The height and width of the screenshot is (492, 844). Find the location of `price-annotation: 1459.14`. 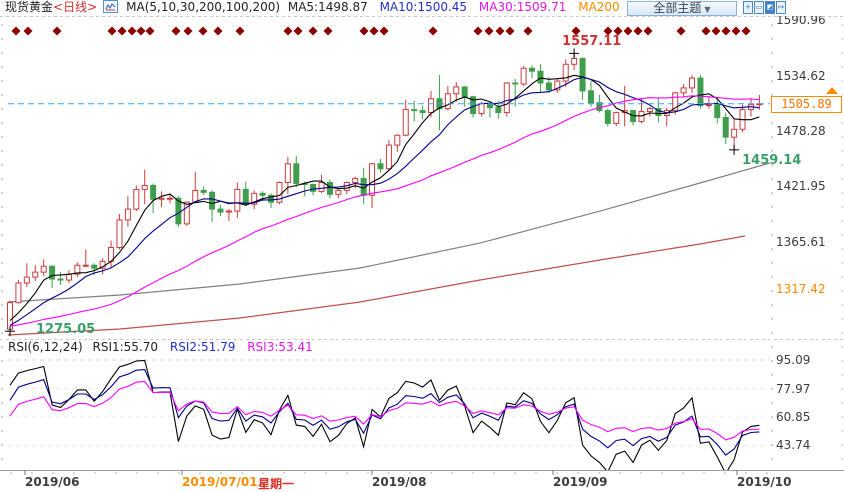

price-annotation: 1459.14 is located at coordinates (772, 160).